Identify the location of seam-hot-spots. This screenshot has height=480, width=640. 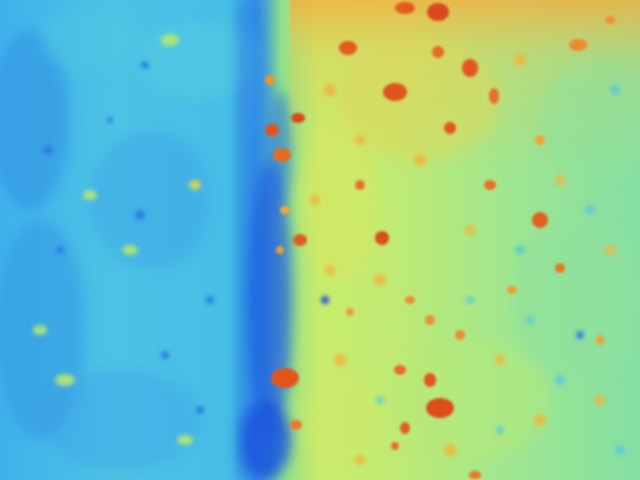
(286, 252).